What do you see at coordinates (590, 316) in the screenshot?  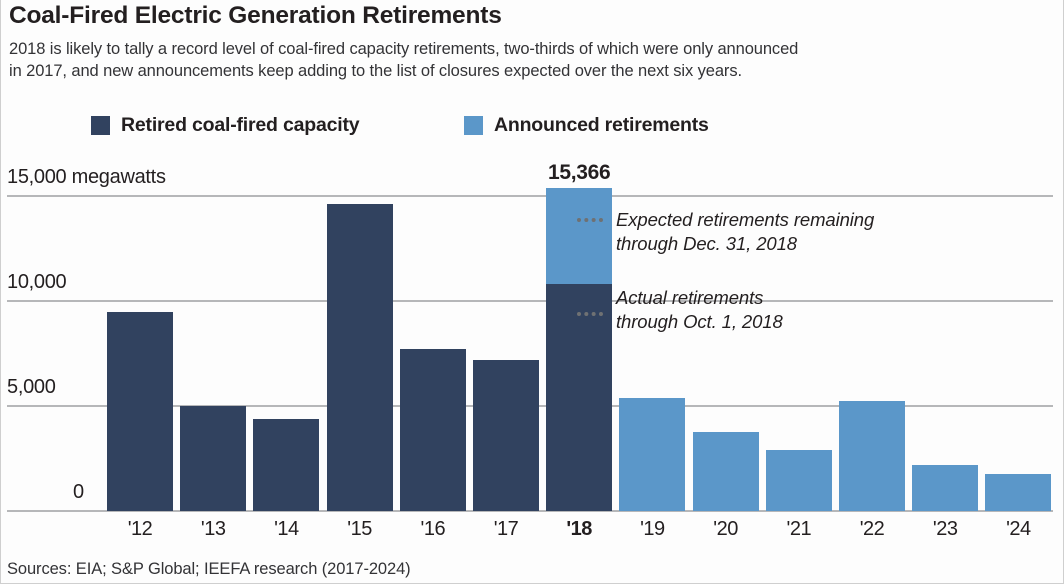 I see `leader-line-actual` at bounding box center [590, 316].